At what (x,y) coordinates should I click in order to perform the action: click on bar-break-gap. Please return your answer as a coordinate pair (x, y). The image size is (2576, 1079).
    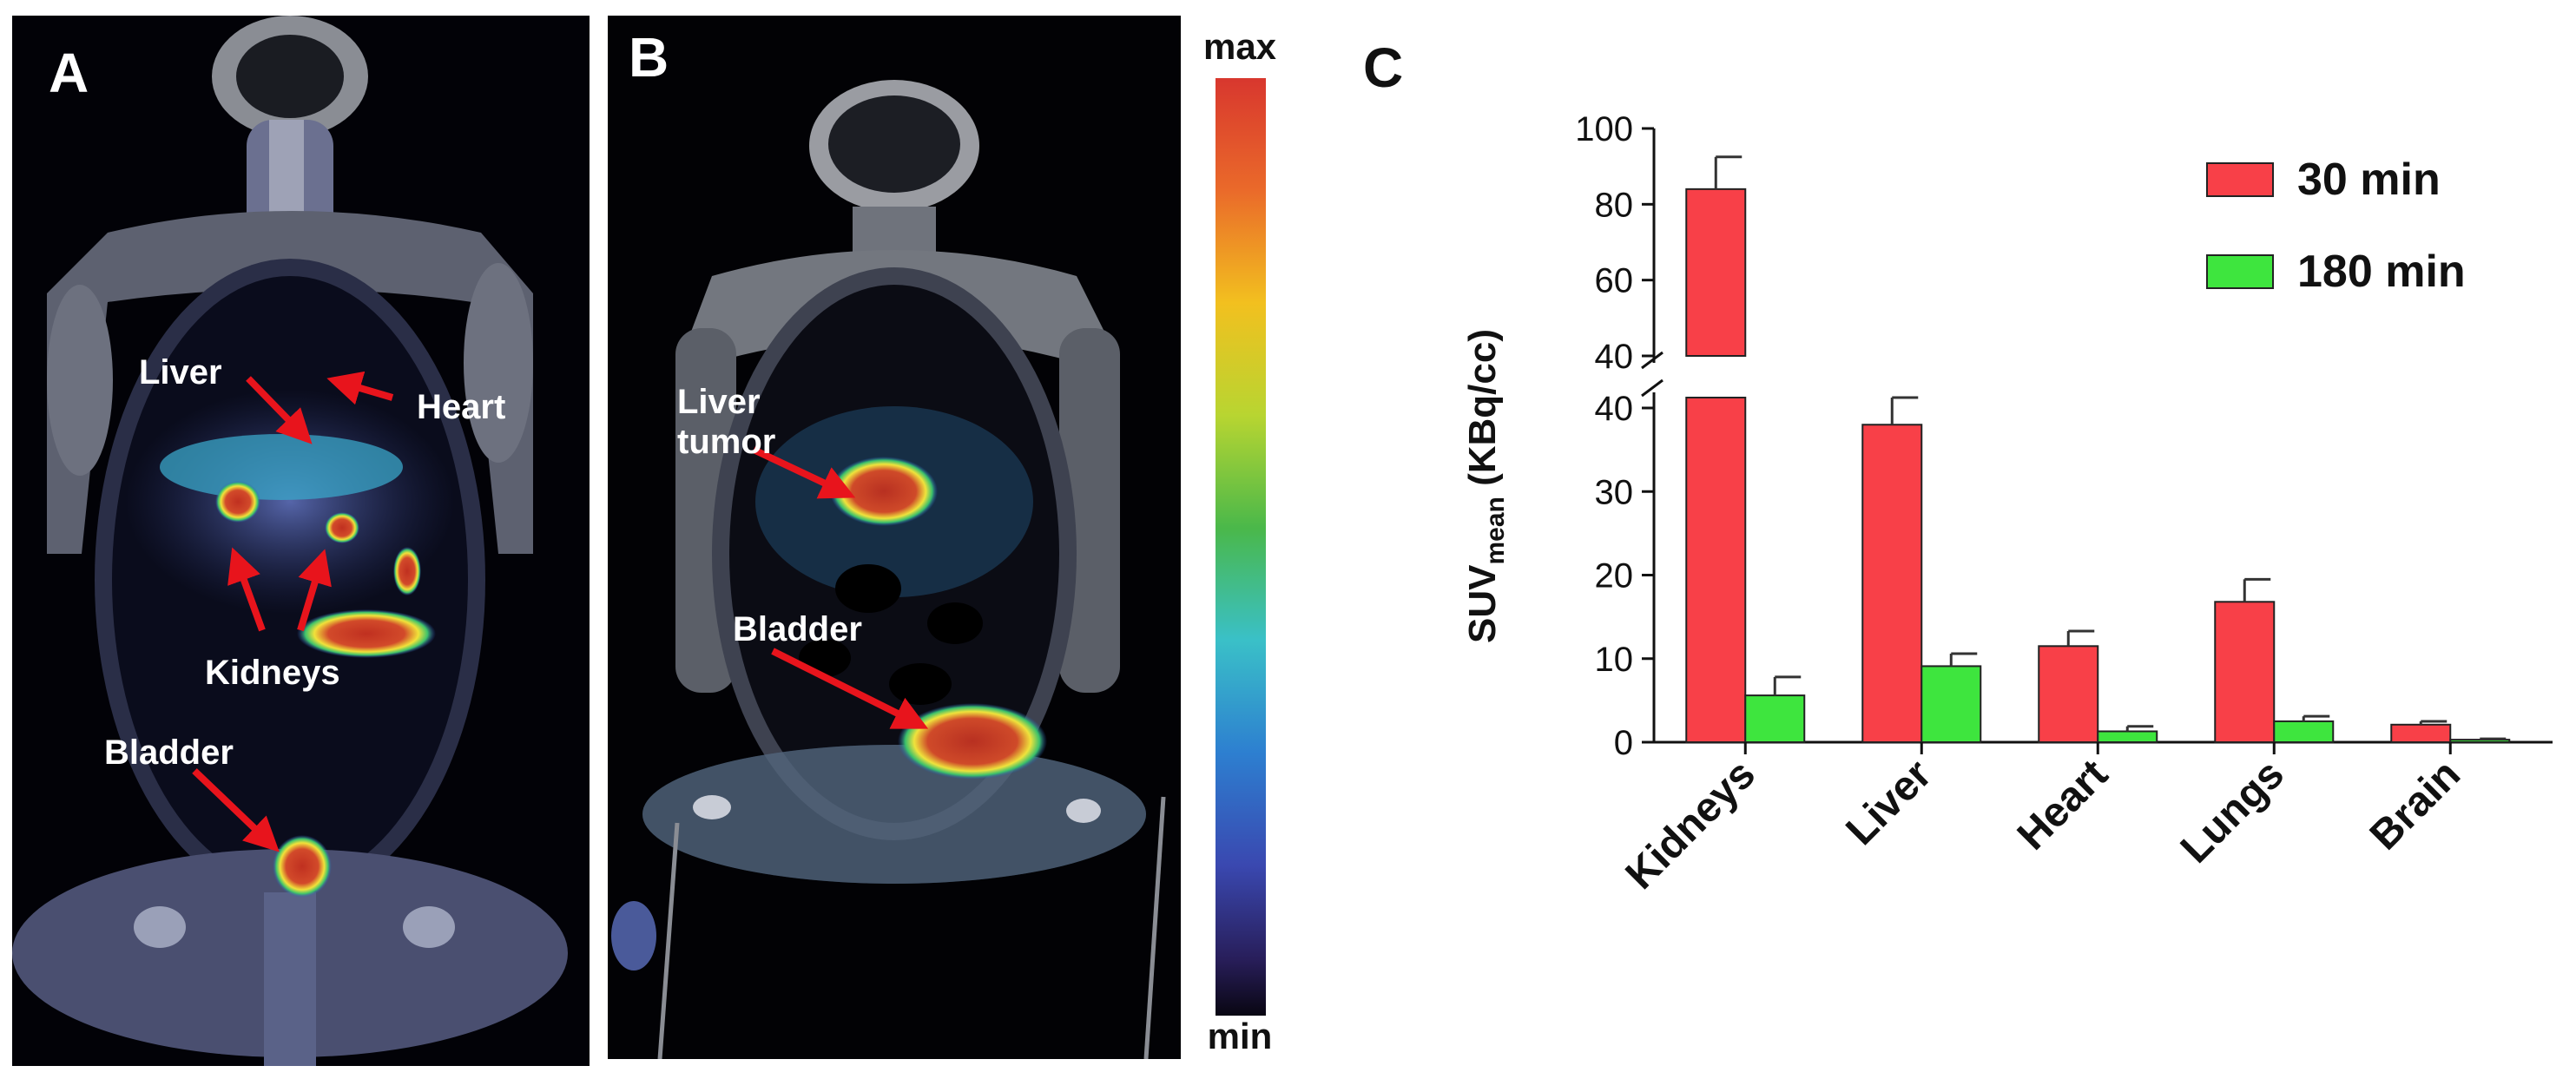
    Looking at the image, I should click on (1716, 377).